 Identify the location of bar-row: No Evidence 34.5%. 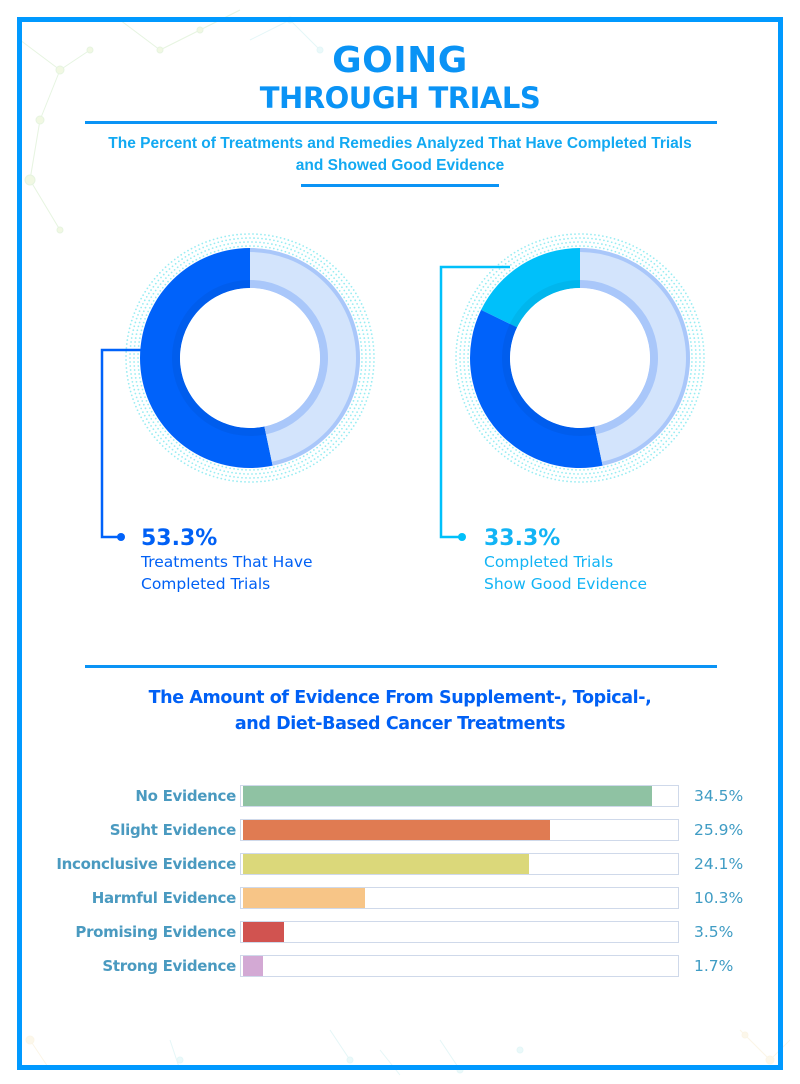
(400, 796).